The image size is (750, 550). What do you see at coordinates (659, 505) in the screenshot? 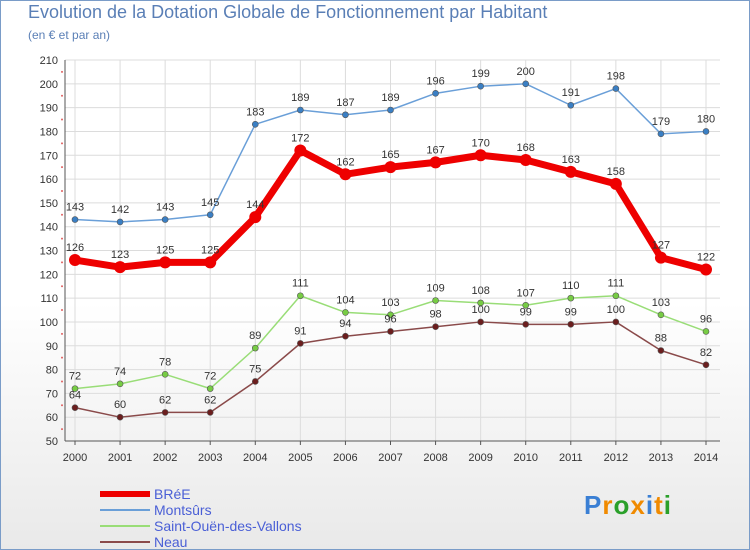
I see `logo-letter: t` at bounding box center [659, 505].